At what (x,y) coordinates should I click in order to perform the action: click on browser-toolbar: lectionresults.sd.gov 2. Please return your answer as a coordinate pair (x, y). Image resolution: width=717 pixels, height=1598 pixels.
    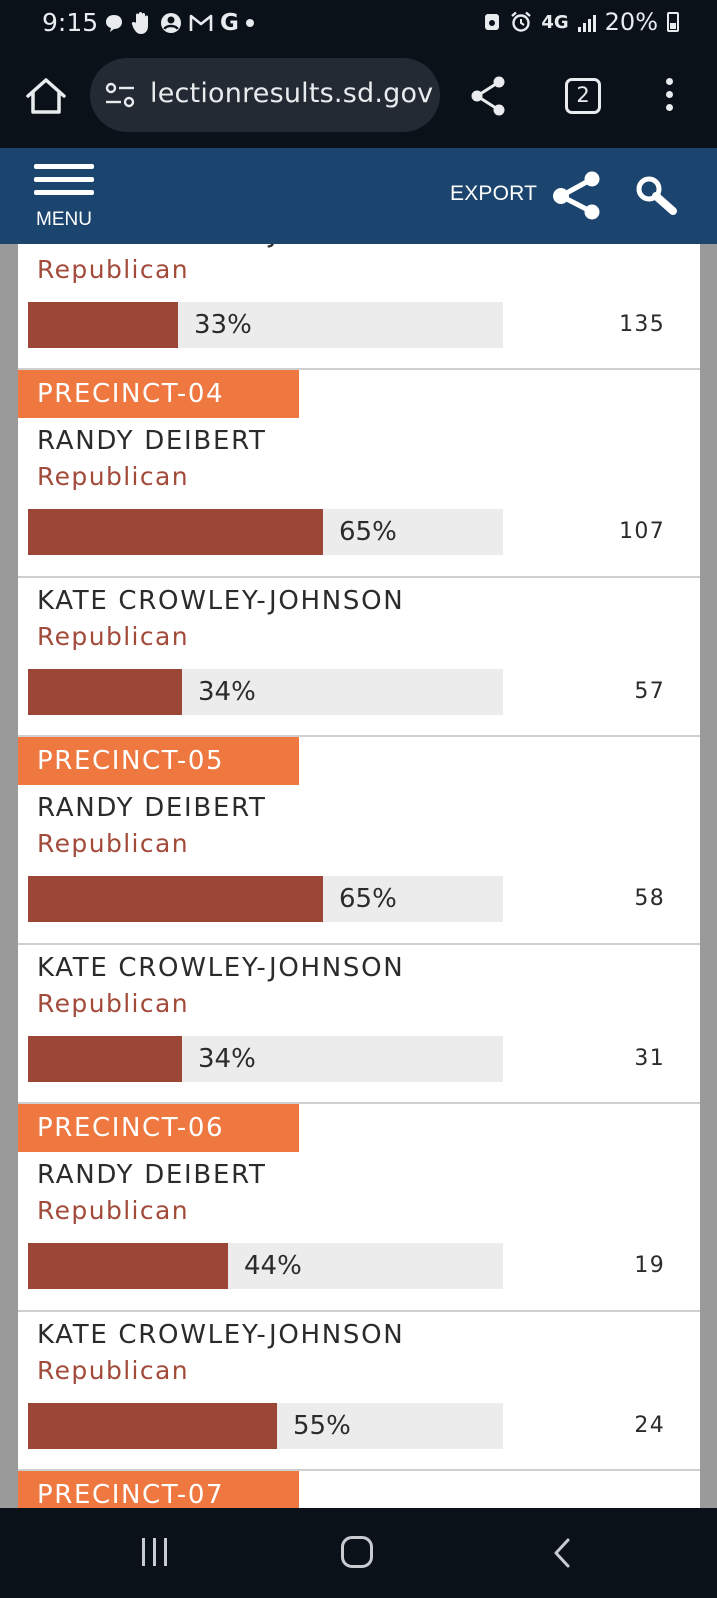
    Looking at the image, I should click on (358, 98).